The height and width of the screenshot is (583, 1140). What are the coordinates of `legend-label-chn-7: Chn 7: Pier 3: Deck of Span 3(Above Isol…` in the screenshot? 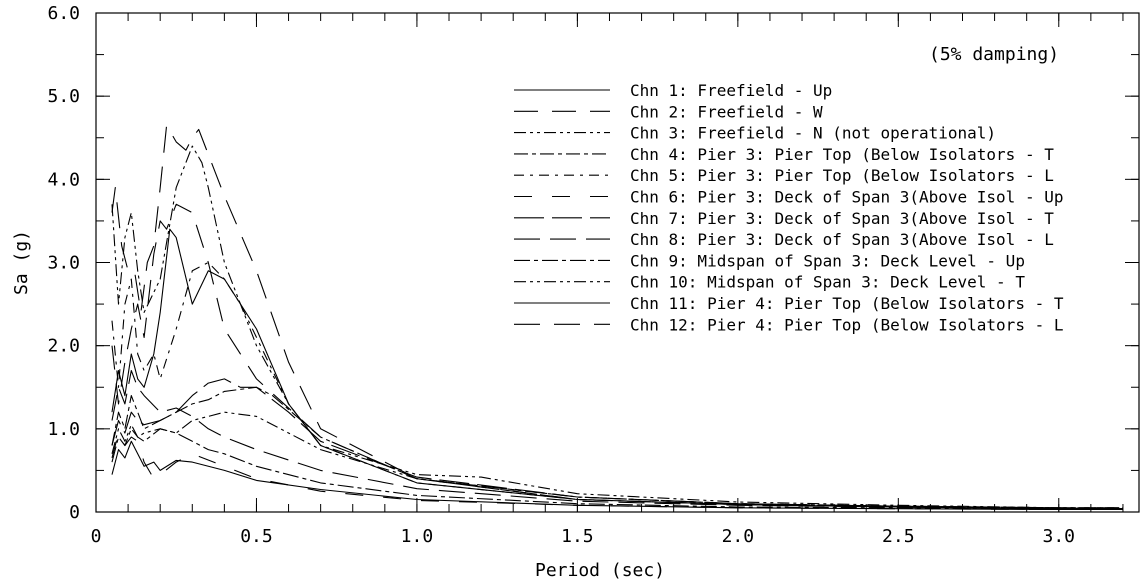 It's located at (842, 218).